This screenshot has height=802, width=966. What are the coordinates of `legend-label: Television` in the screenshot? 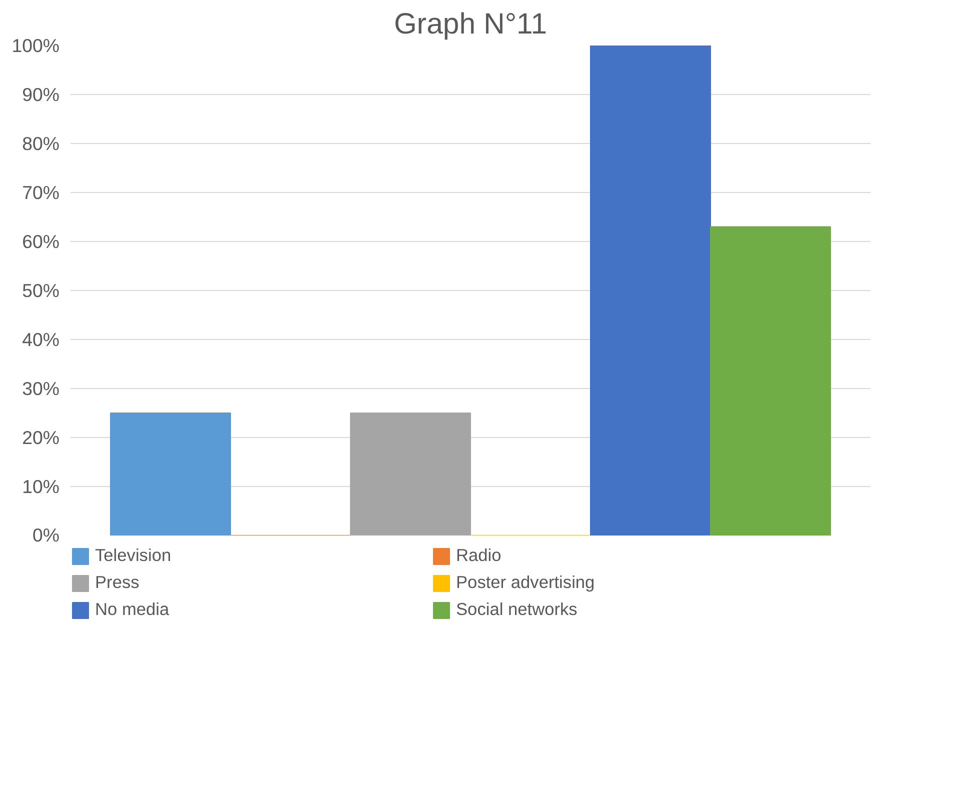 It's located at (133, 555).